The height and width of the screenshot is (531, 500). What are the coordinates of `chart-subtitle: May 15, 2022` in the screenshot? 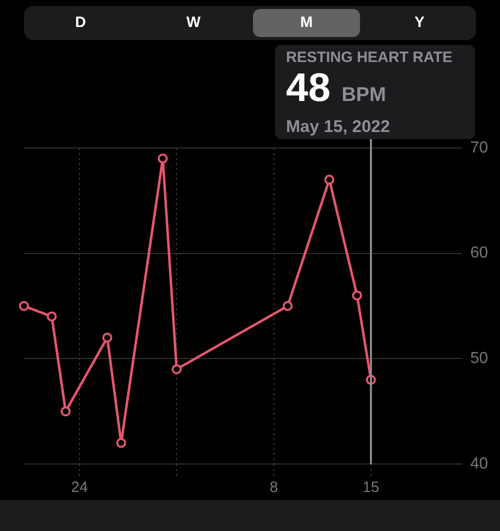 It's located at (338, 127).